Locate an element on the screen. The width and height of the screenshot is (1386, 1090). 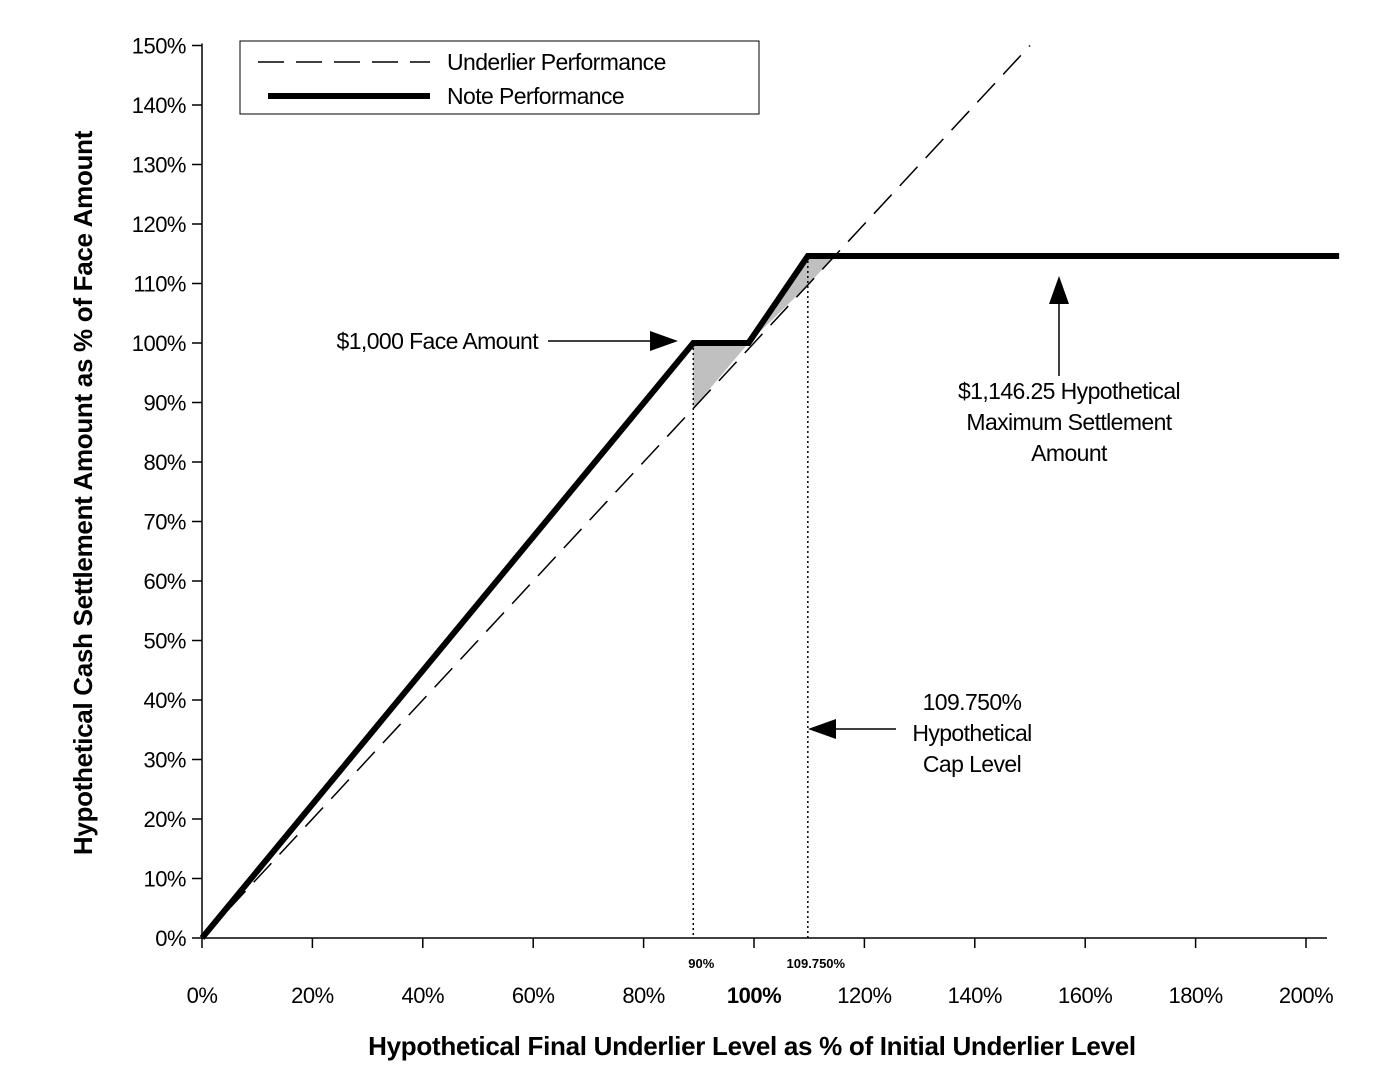
x-ticks: 0% 20% 40% 60% 80% 100% 120% 140% 160% 180% 200% is located at coordinates (760, 973).